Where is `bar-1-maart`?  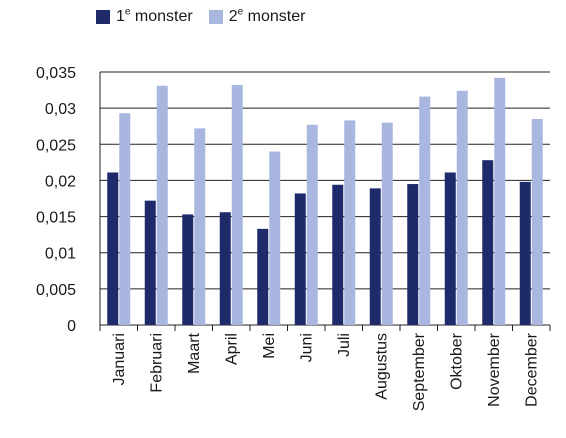
bar-1-maart is located at coordinates (188, 269).